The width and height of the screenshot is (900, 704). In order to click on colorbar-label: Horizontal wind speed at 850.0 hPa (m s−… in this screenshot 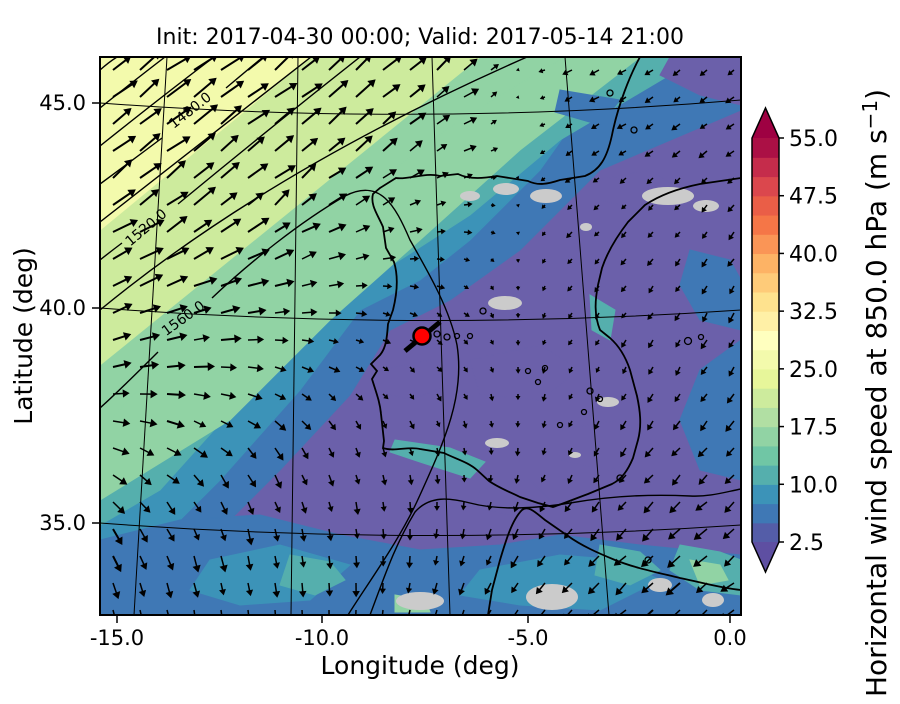, I will do `click(875, 393)`.